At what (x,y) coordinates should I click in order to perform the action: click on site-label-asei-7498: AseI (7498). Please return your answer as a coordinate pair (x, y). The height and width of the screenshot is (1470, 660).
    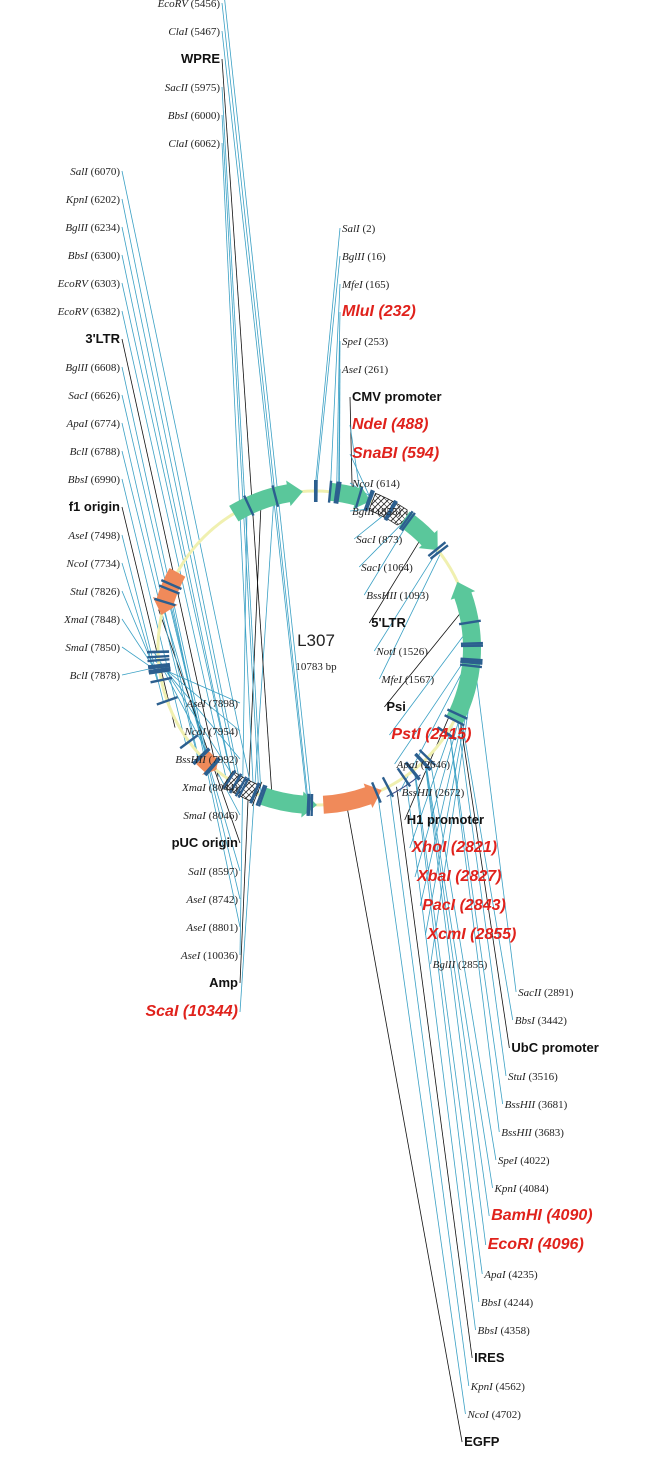
    Looking at the image, I should click on (93, 536).